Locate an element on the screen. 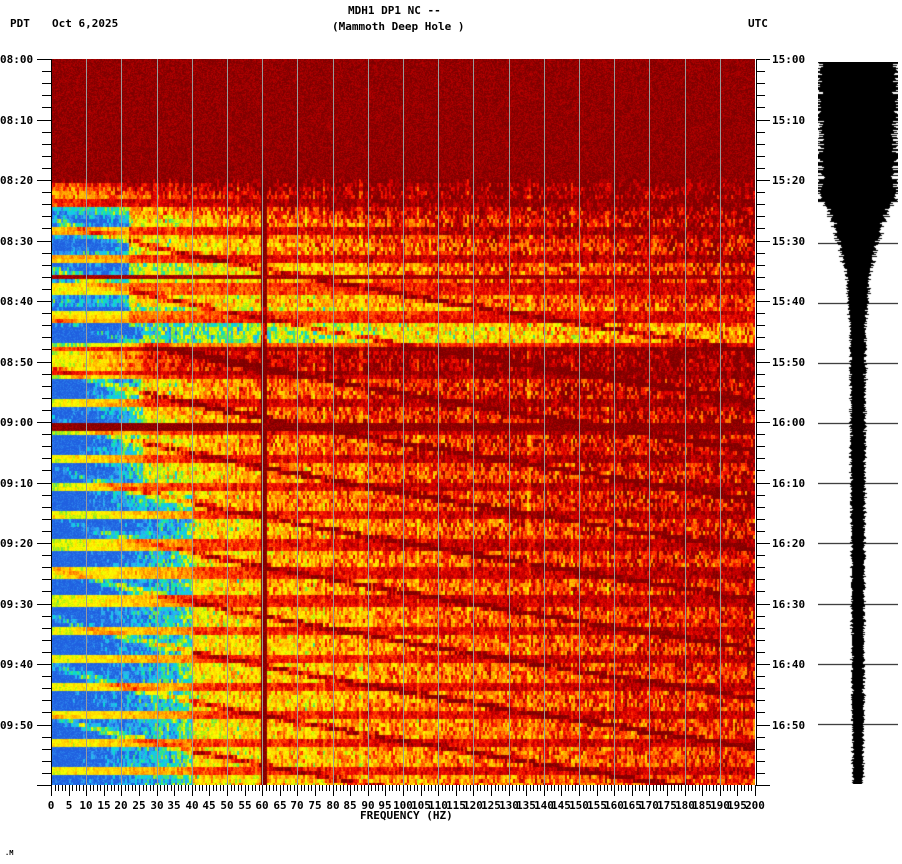 The image size is (902, 864). time-label-utc: 16:40 is located at coordinates (789, 664).